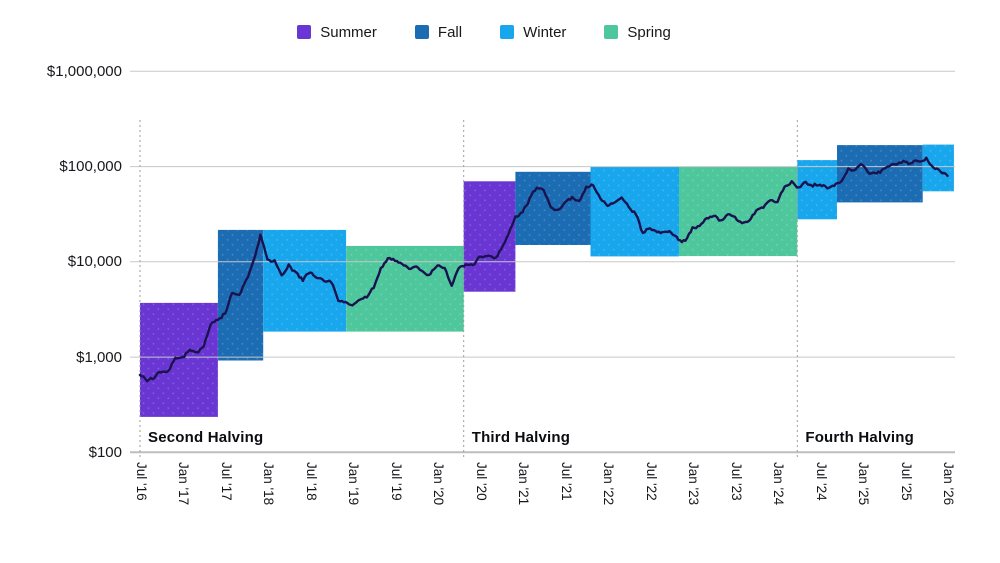 This screenshot has height=563, width=1000. What do you see at coordinates (99, 357) in the screenshot?
I see `y-tick-label: $1,000` at bounding box center [99, 357].